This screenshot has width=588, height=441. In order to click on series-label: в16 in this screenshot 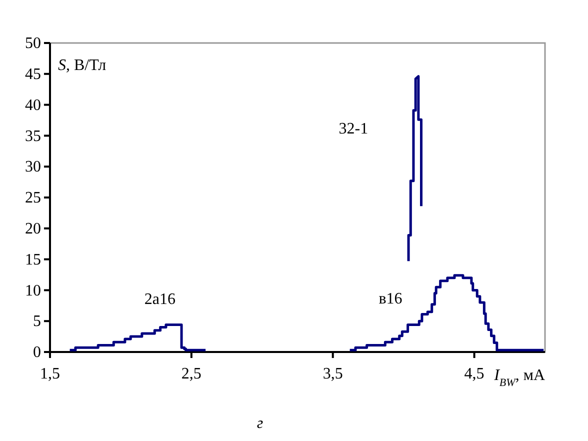, I will do `click(390, 299)`.